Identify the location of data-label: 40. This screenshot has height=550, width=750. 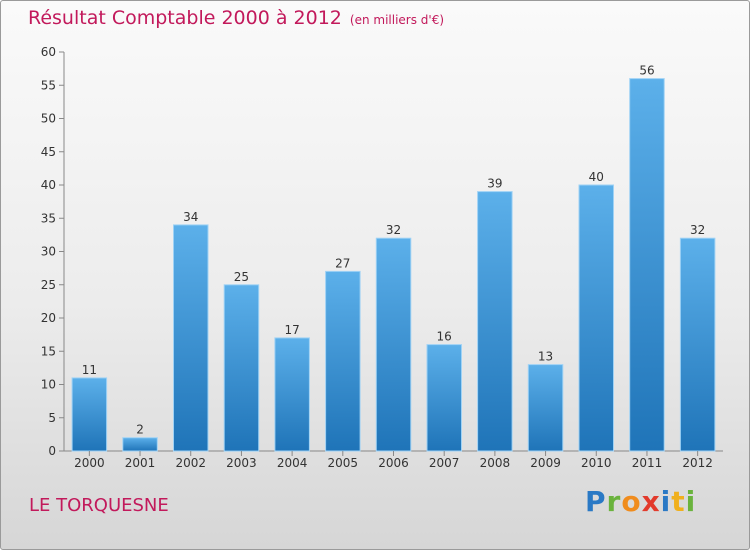
(596, 177).